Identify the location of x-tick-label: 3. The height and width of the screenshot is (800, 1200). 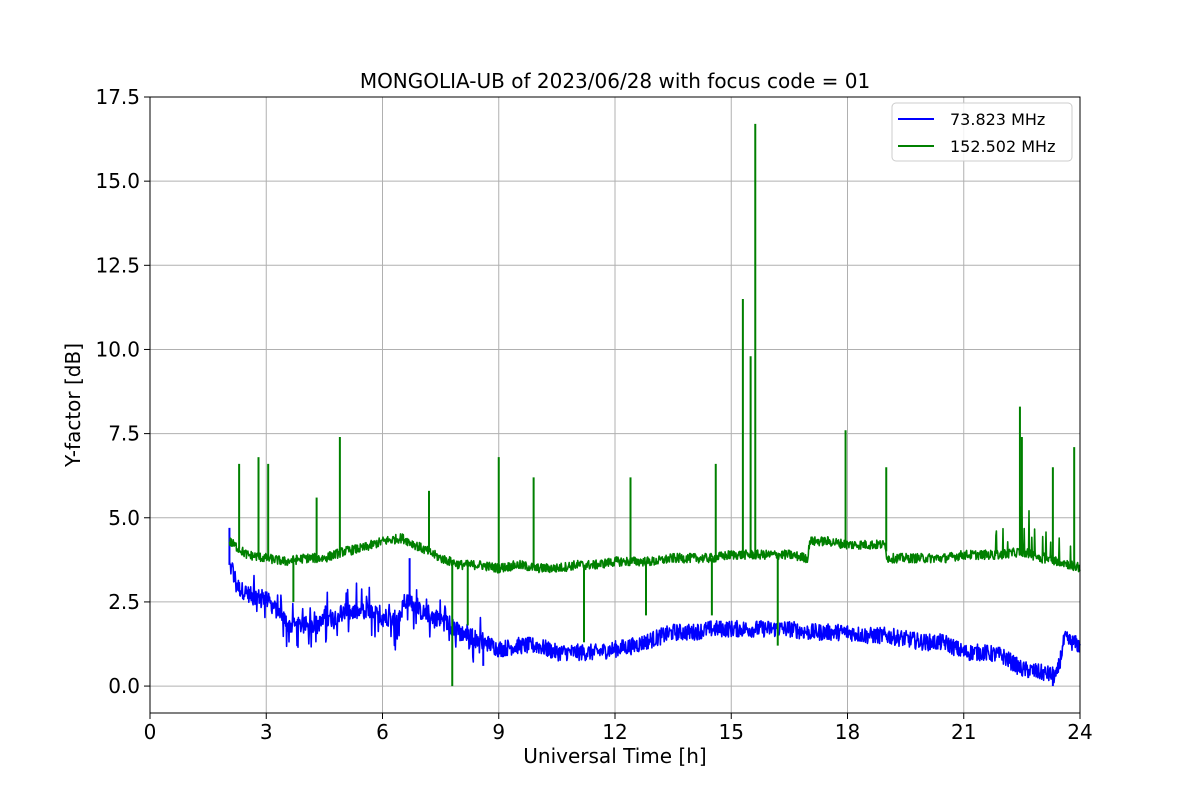
(266, 732).